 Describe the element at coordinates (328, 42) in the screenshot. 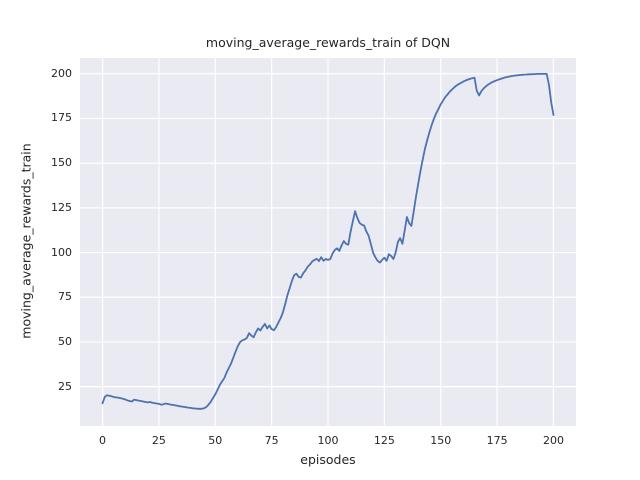

I see `chart-title: moving_average_rewards_train of DQN` at that location.